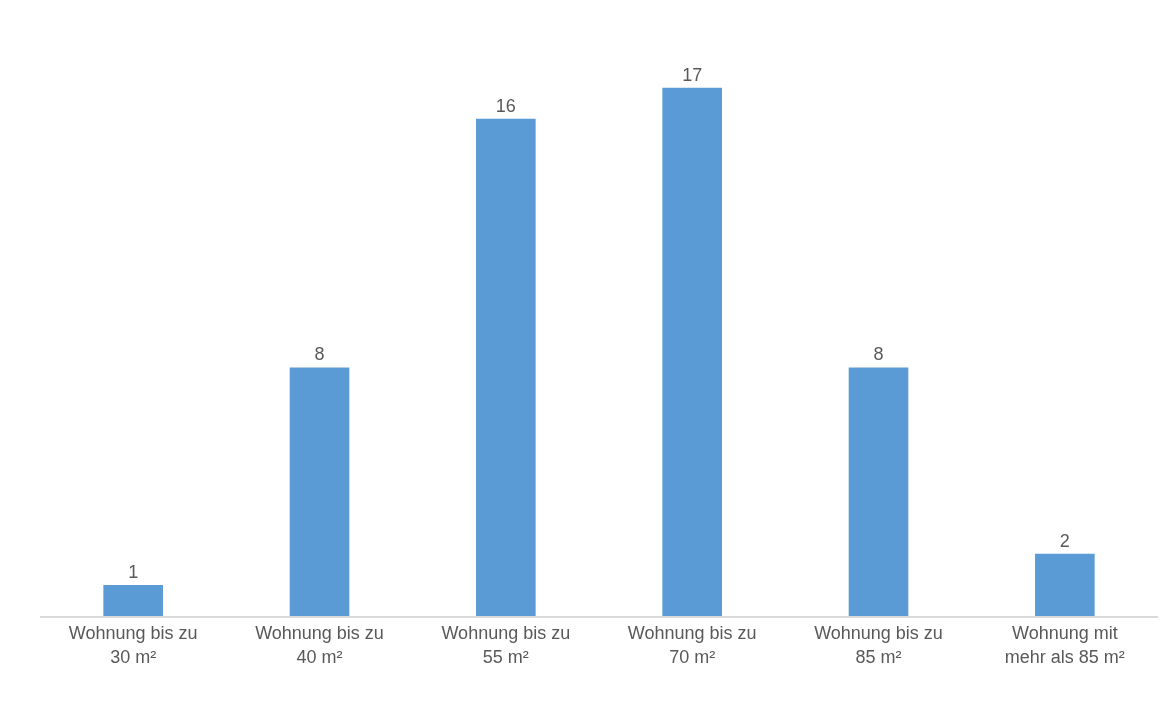 The height and width of the screenshot is (706, 1168). I want to click on x-tick-label: Wohnung mit mehr als 85 m², so click(1064, 645).